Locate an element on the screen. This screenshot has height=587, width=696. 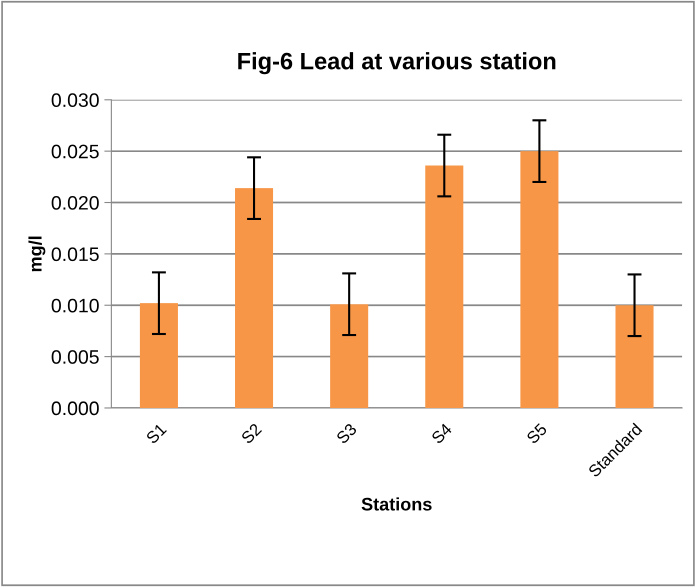
y-tick-label: 0.025 is located at coordinates (75, 151).